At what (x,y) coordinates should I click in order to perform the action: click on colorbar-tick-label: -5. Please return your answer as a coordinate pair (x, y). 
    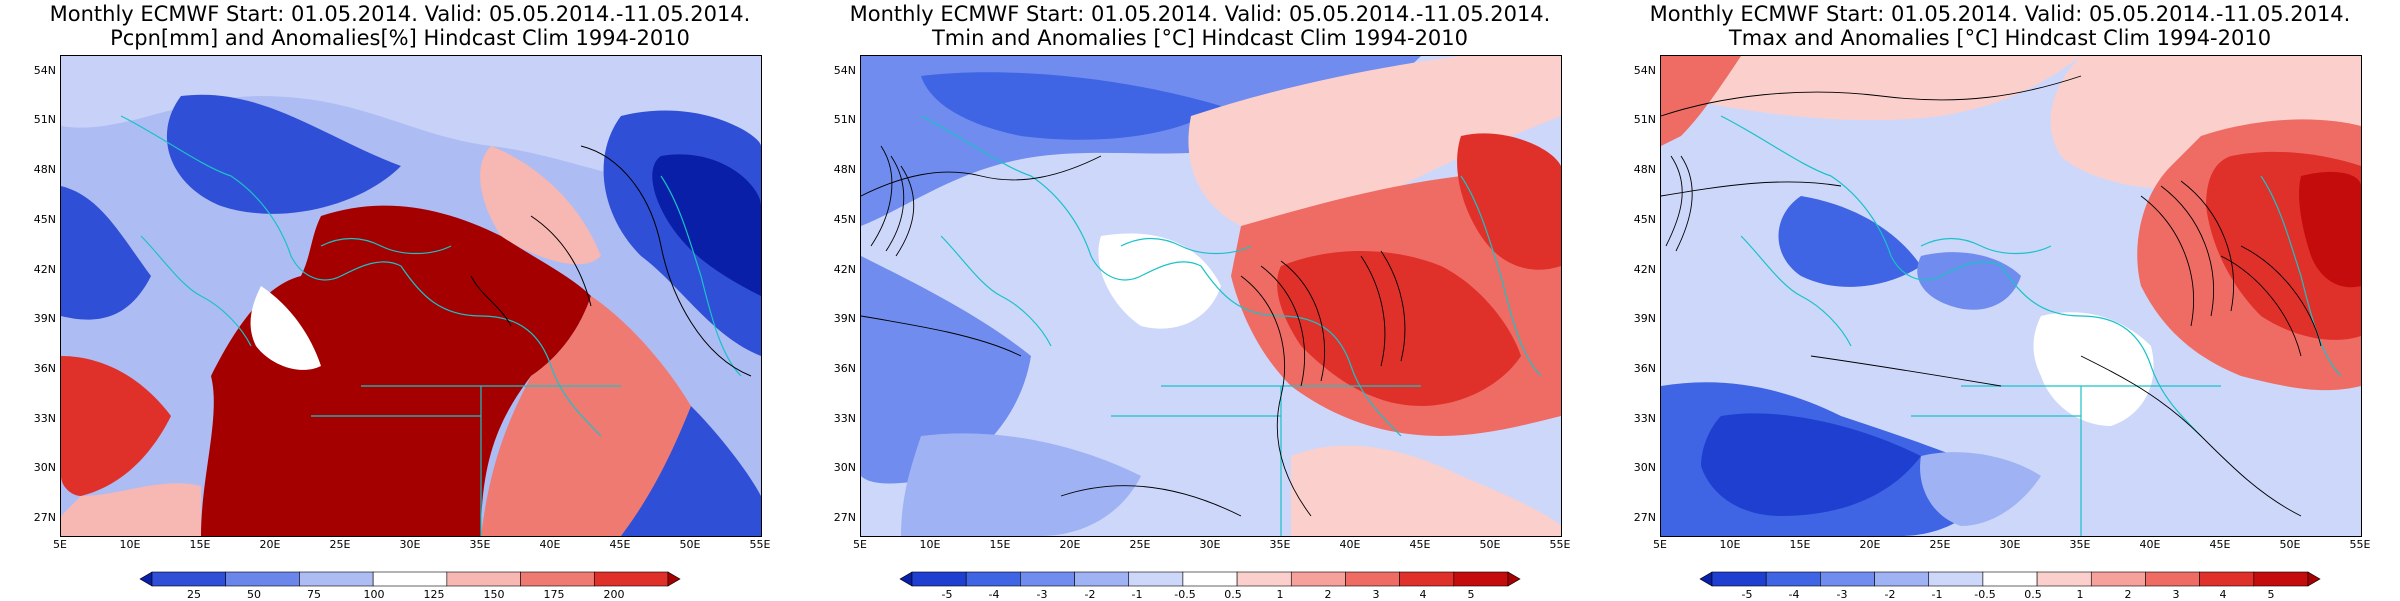
    Looking at the image, I should click on (947, 594).